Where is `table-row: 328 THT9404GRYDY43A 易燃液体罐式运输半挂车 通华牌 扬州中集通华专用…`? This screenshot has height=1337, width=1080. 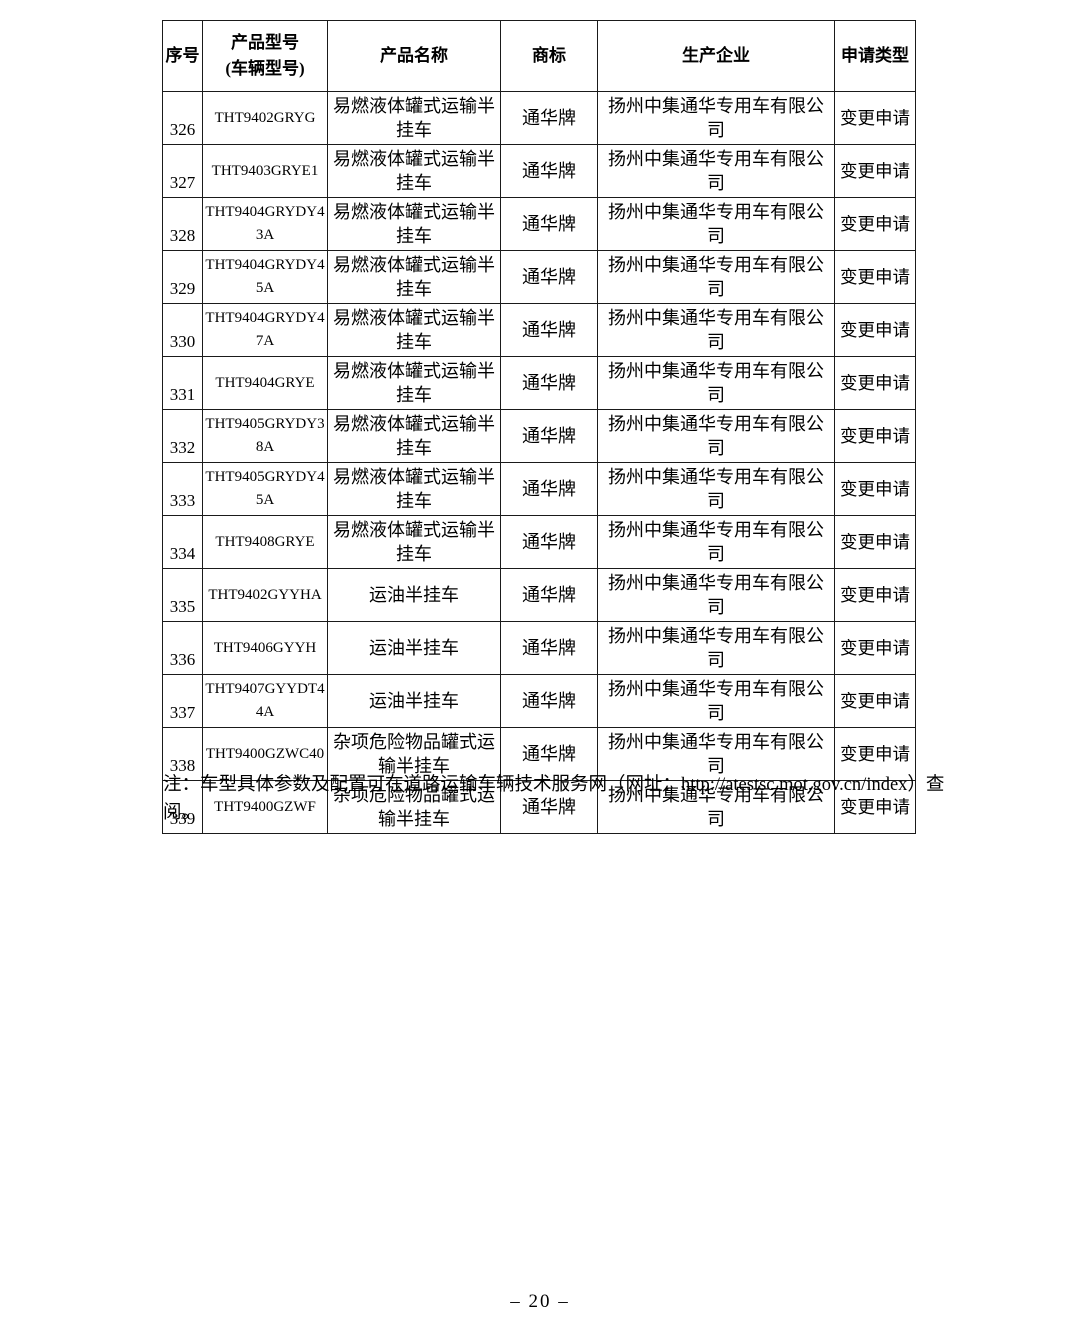
table-row: 328 THT9404GRYDY43A 易燃液体罐式运输半挂车 通华牌 扬州中集通华专用… is located at coordinates (539, 224).